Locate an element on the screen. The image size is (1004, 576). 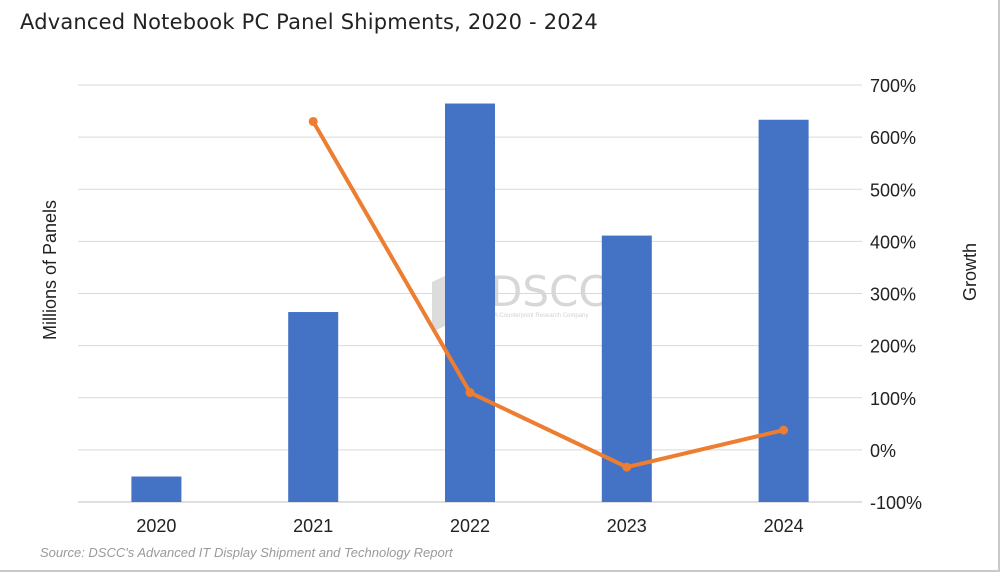
growth-point-2023 is located at coordinates (627, 467).